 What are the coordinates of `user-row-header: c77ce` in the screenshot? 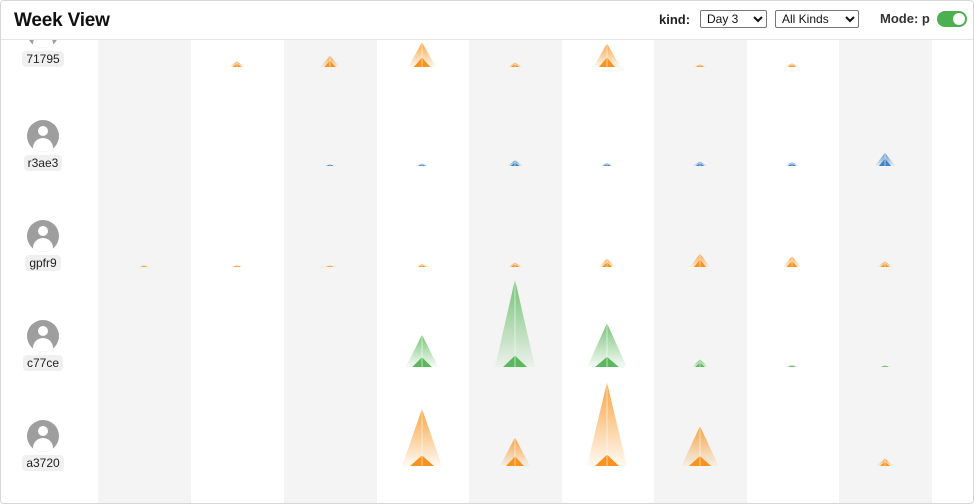 It's located at (43, 346).